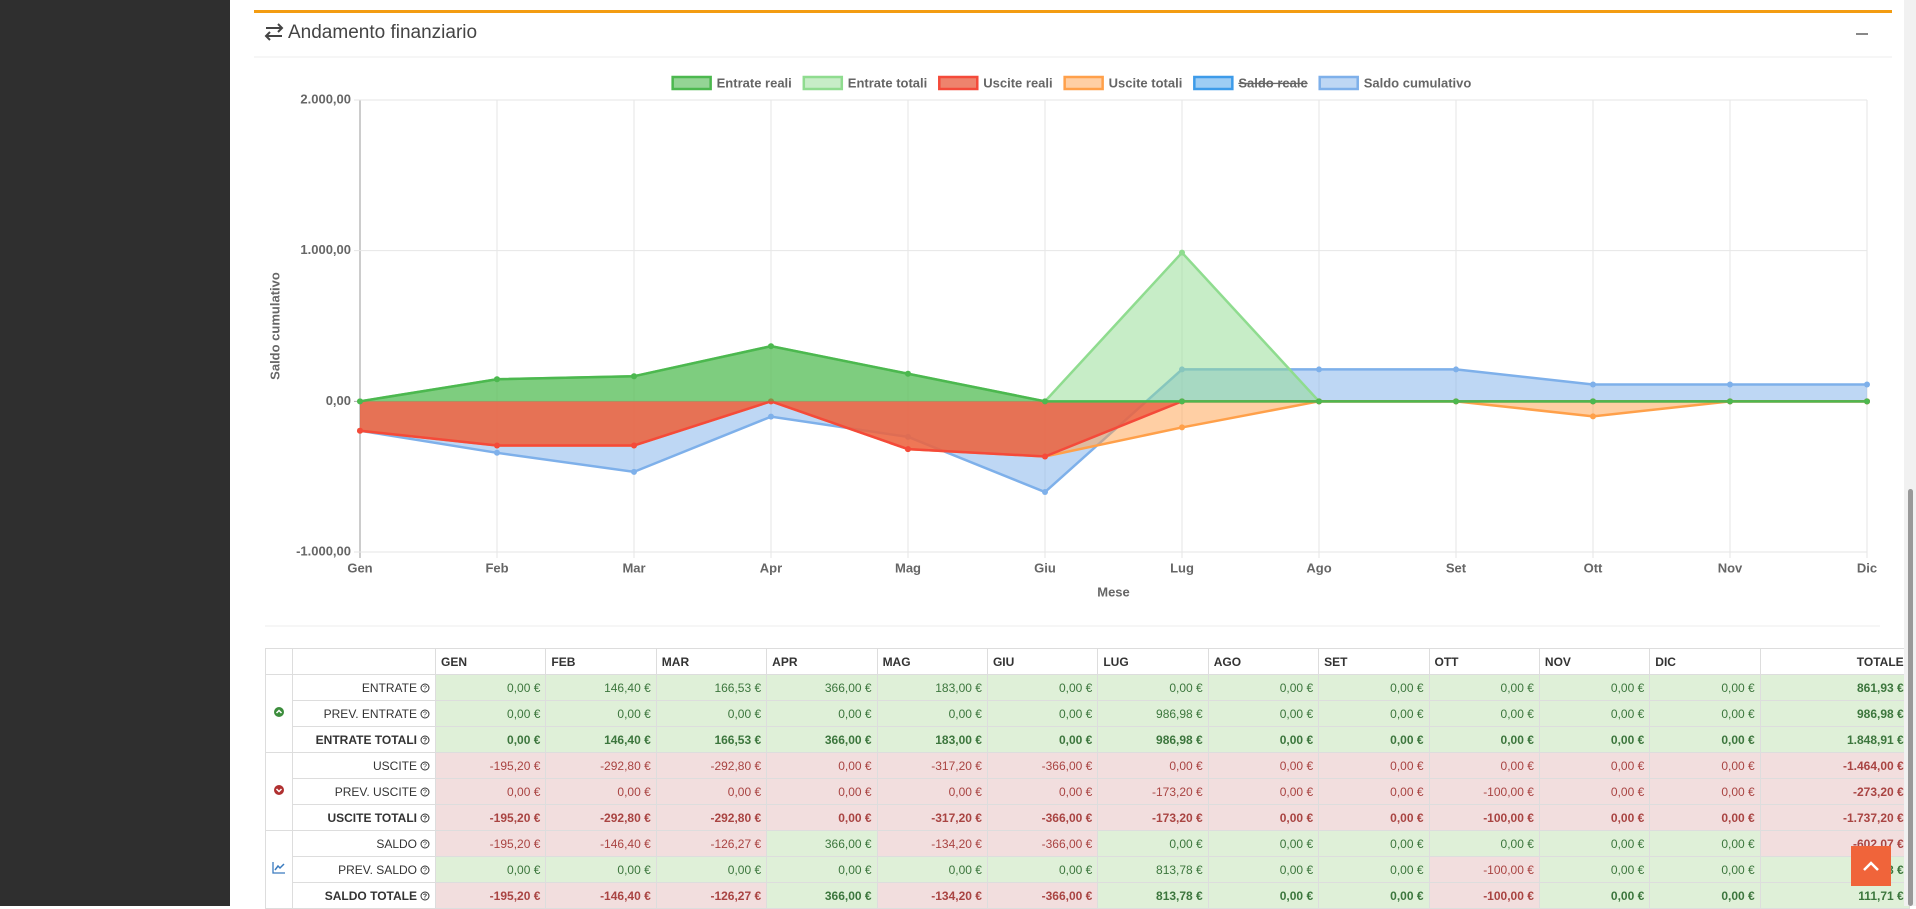 This screenshot has height=909, width=1916. Describe the element at coordinates (490, 817) in the screenshot. I see `value-cell: -195,20 €` at that location.